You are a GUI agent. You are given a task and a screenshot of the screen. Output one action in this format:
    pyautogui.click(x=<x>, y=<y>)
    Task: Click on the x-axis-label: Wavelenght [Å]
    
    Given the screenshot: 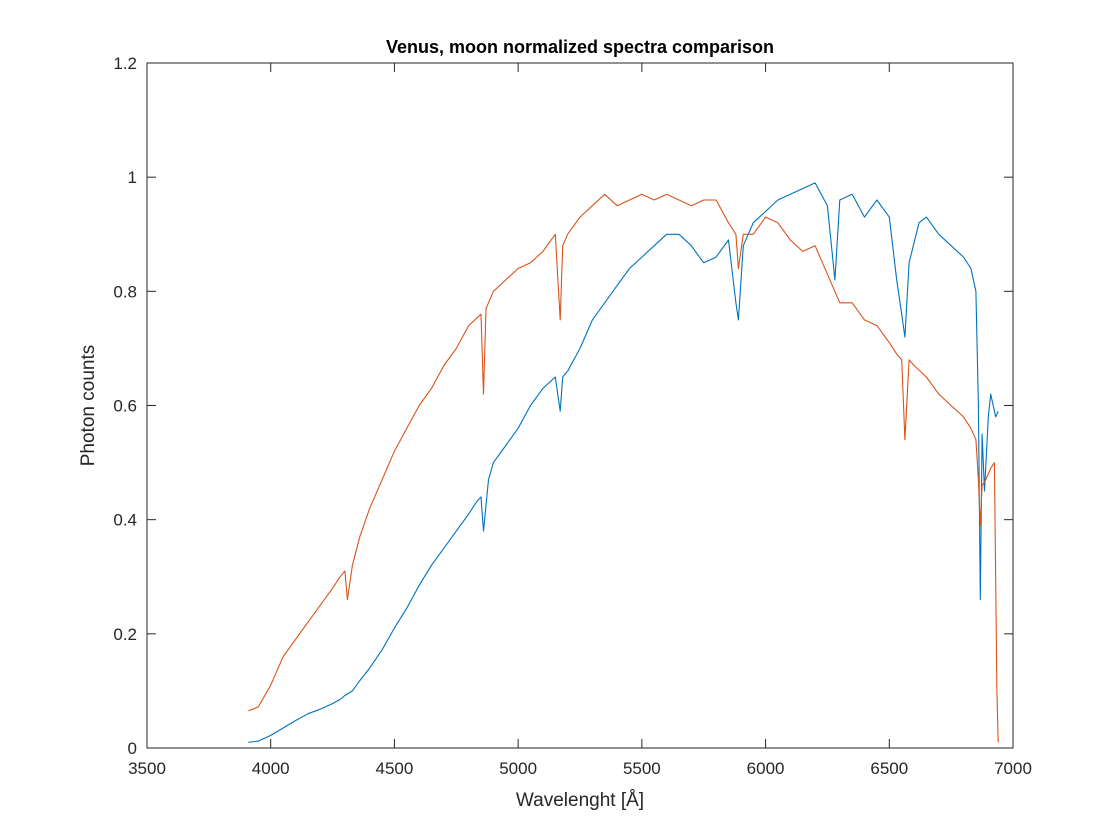 What is the action you would take?
    pyautogui.click(x=580, y=800)
    